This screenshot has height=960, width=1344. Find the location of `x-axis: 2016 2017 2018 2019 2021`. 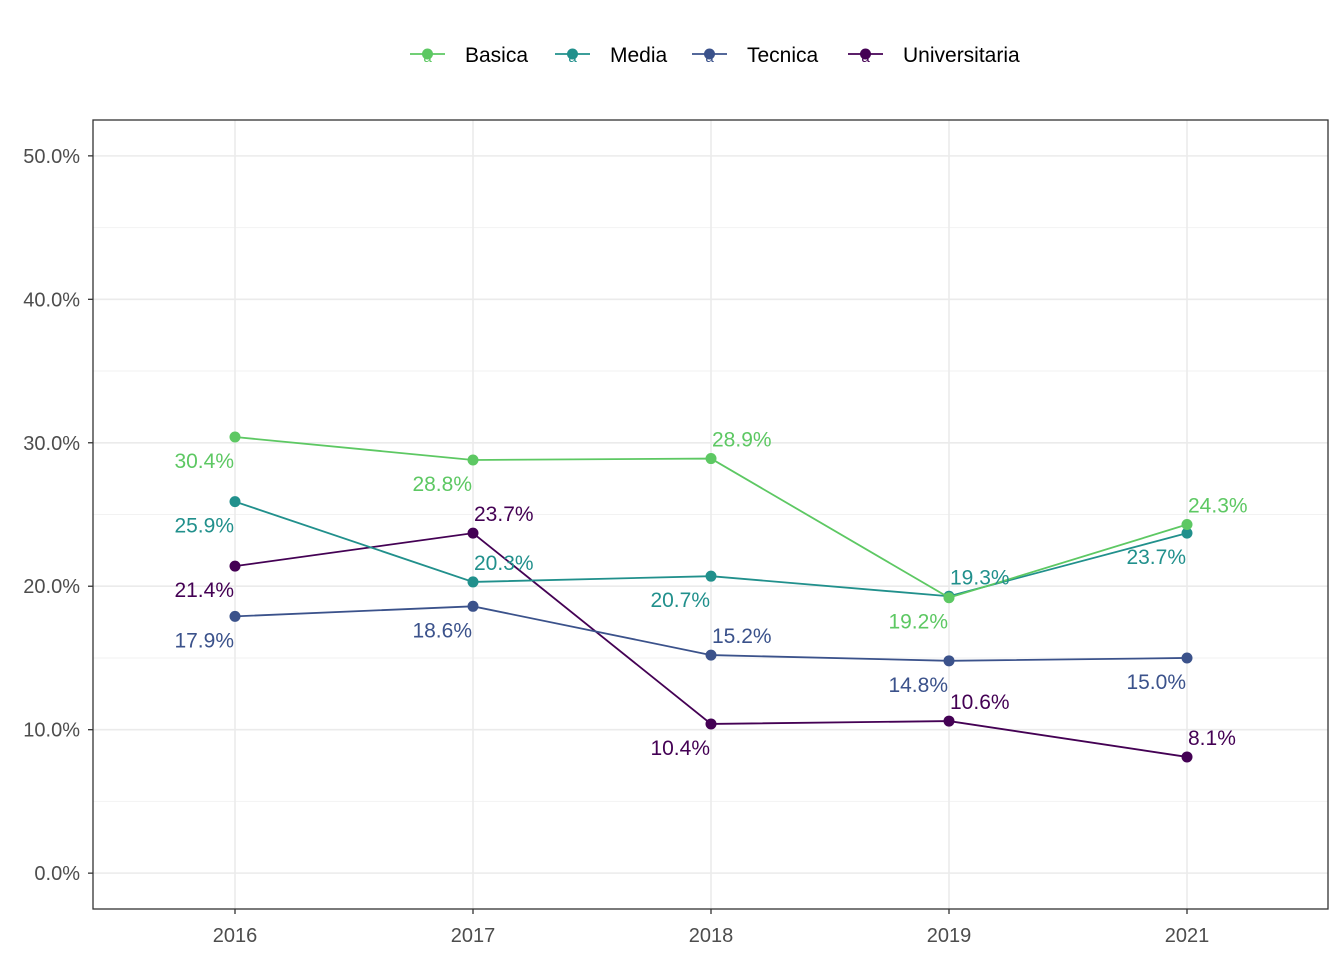

x-axis: 2016 2017 2018 2019 2021 is located at coordinates (711, 928).